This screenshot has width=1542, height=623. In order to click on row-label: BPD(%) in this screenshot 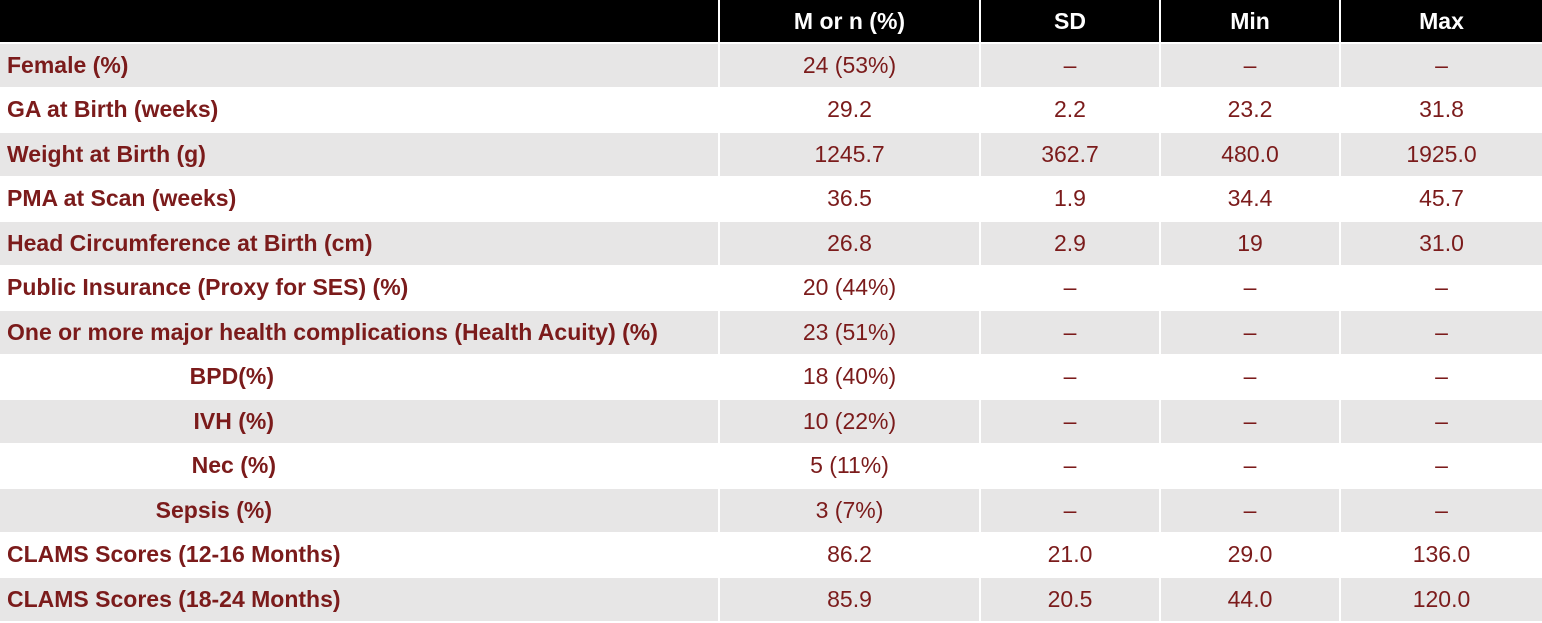, I will do `click(231, 376)`.